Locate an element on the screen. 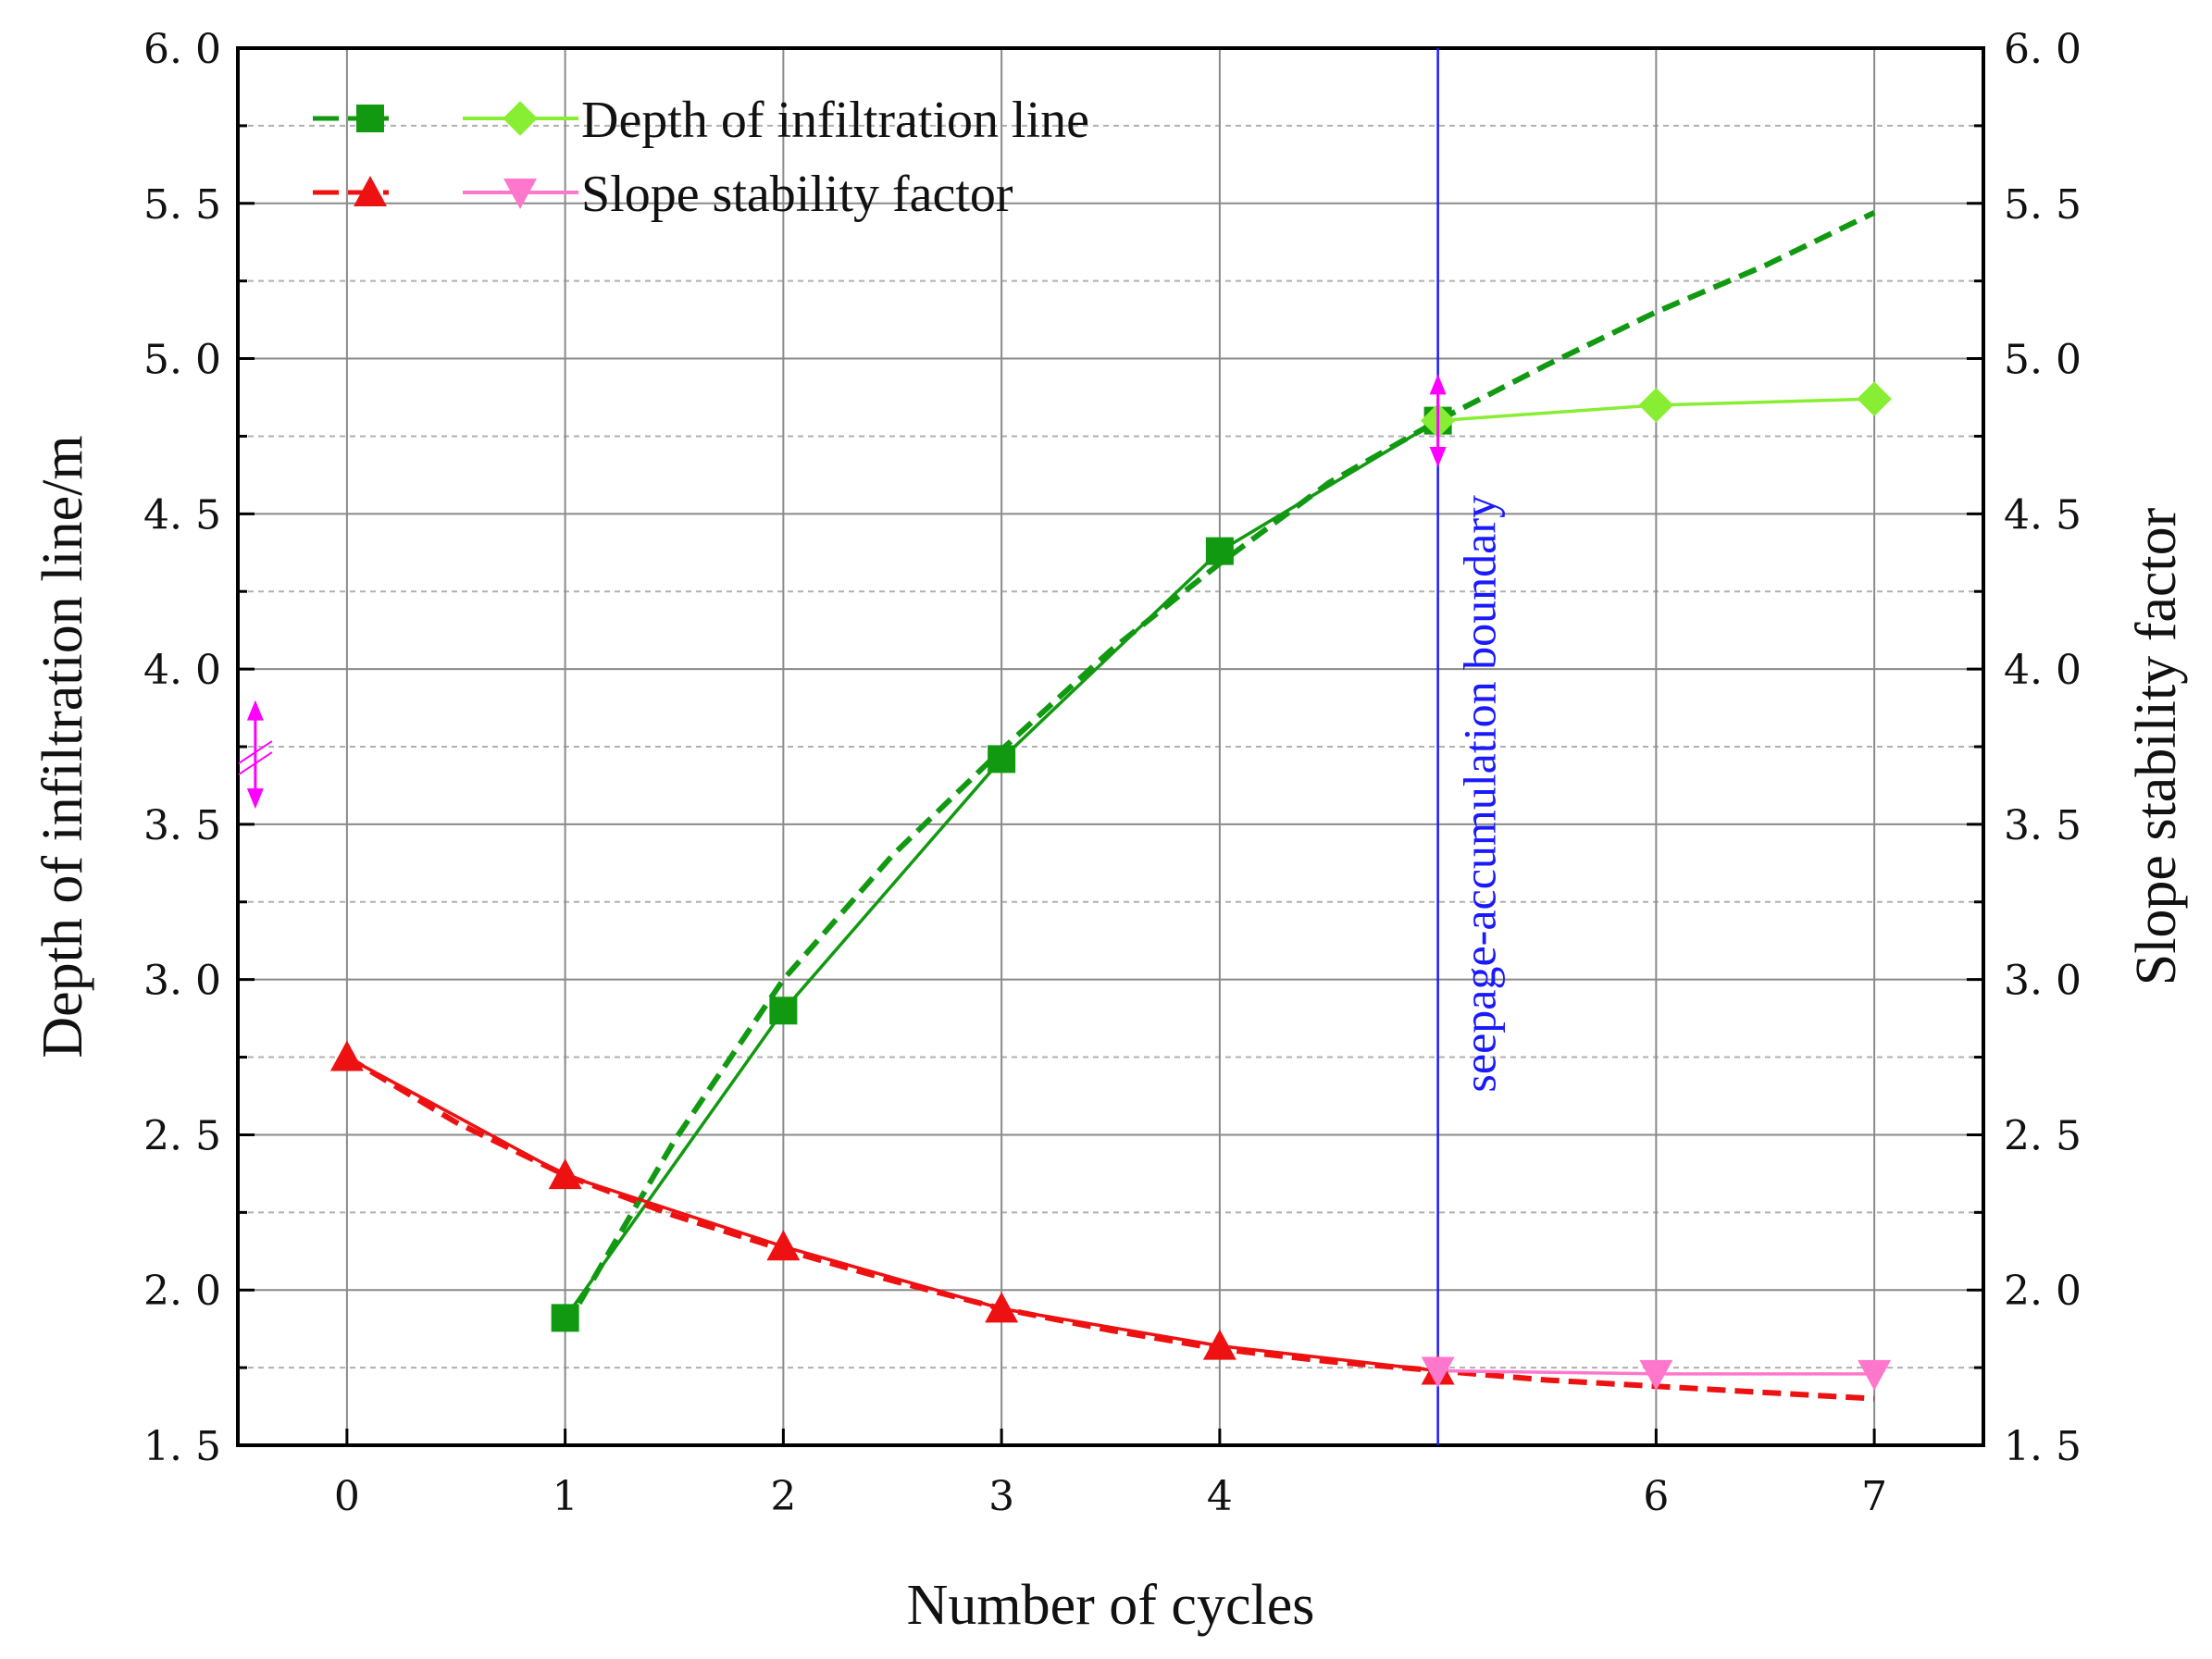 The image size is (2212, 1659). y-left-tick-label: 2. 5 is located at coordinates (182, 1135).